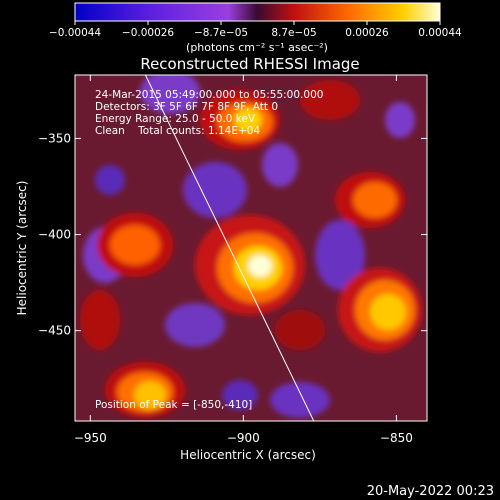 The image size is (500, 500). I want to click on colorbar-gradient, so click(257, 12).